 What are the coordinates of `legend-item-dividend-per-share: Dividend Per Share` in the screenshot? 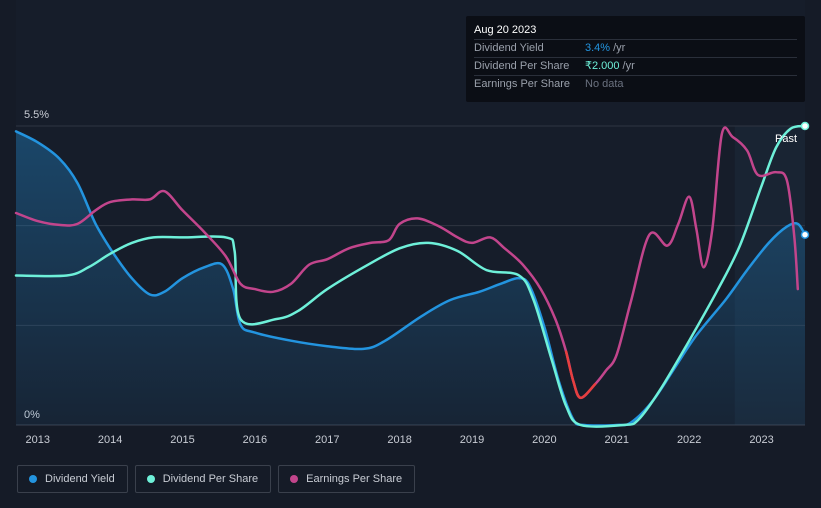 It's located at (203, 479).